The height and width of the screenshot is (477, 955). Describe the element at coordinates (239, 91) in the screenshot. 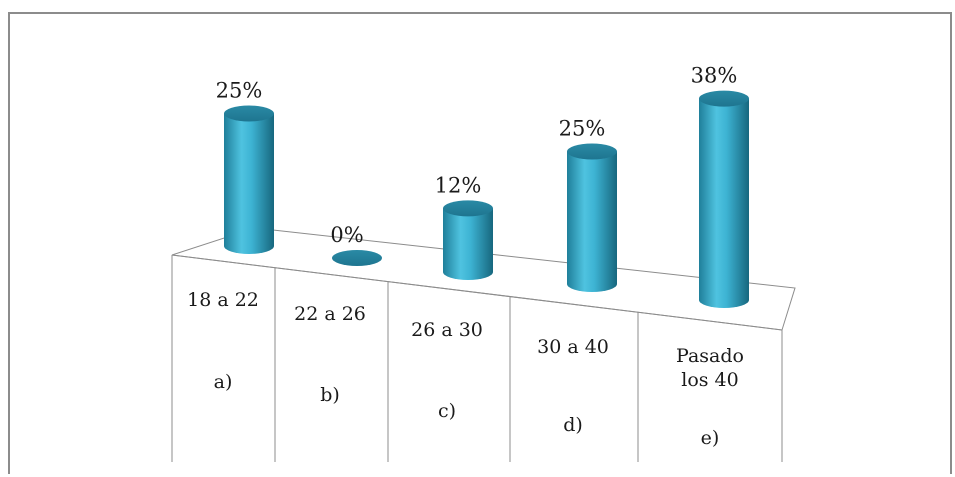

I see `data-label-0: 25%` at that location.